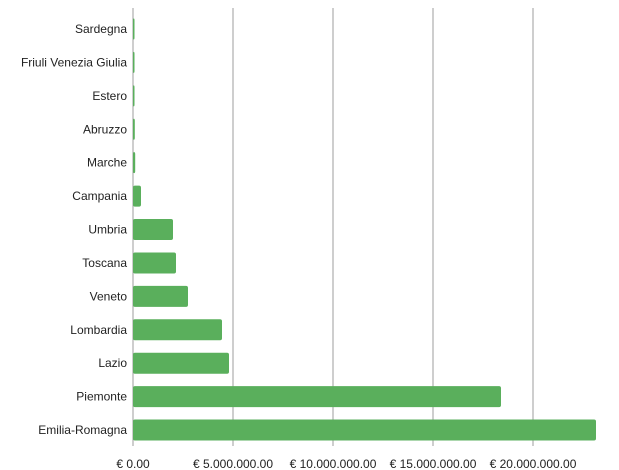 The image size is (619, 470). What do you see at coordinates (133, 463) in the screenshot?
I see `x-tick-label: € 0.00` at bounding box center [133, 463].